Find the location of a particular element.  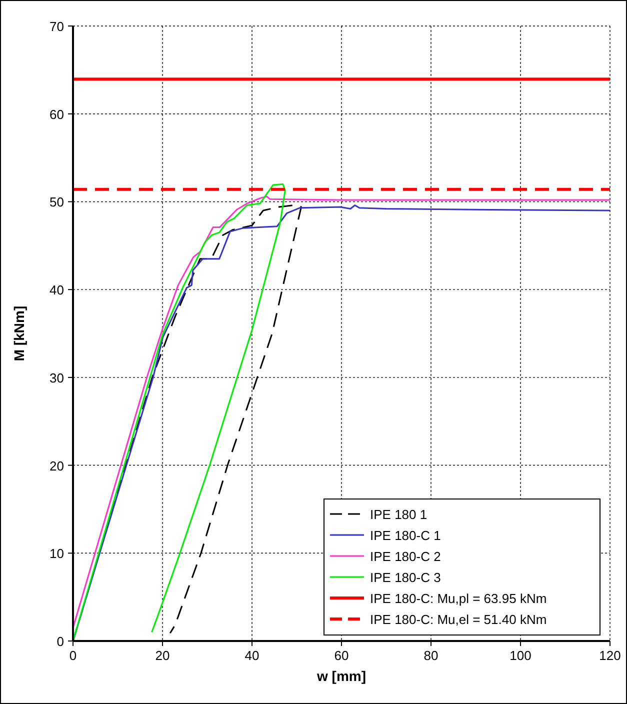

y-tick-label: 60 is located at coordinates (57, 114).